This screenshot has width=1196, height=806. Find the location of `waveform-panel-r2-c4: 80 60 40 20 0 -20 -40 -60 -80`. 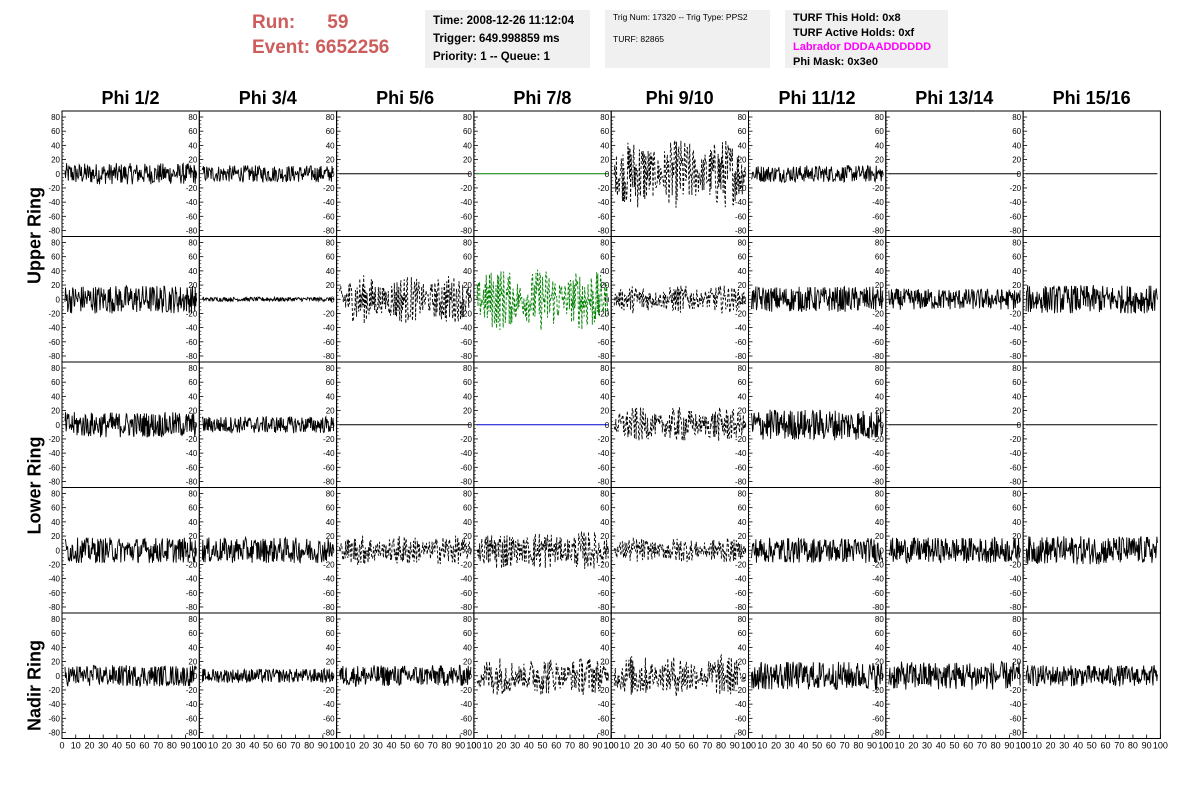

waveform-panel-r2-c4: 80 60 40 20 0 -20 -40 -60 -80 is located at coordinates (536, 299).